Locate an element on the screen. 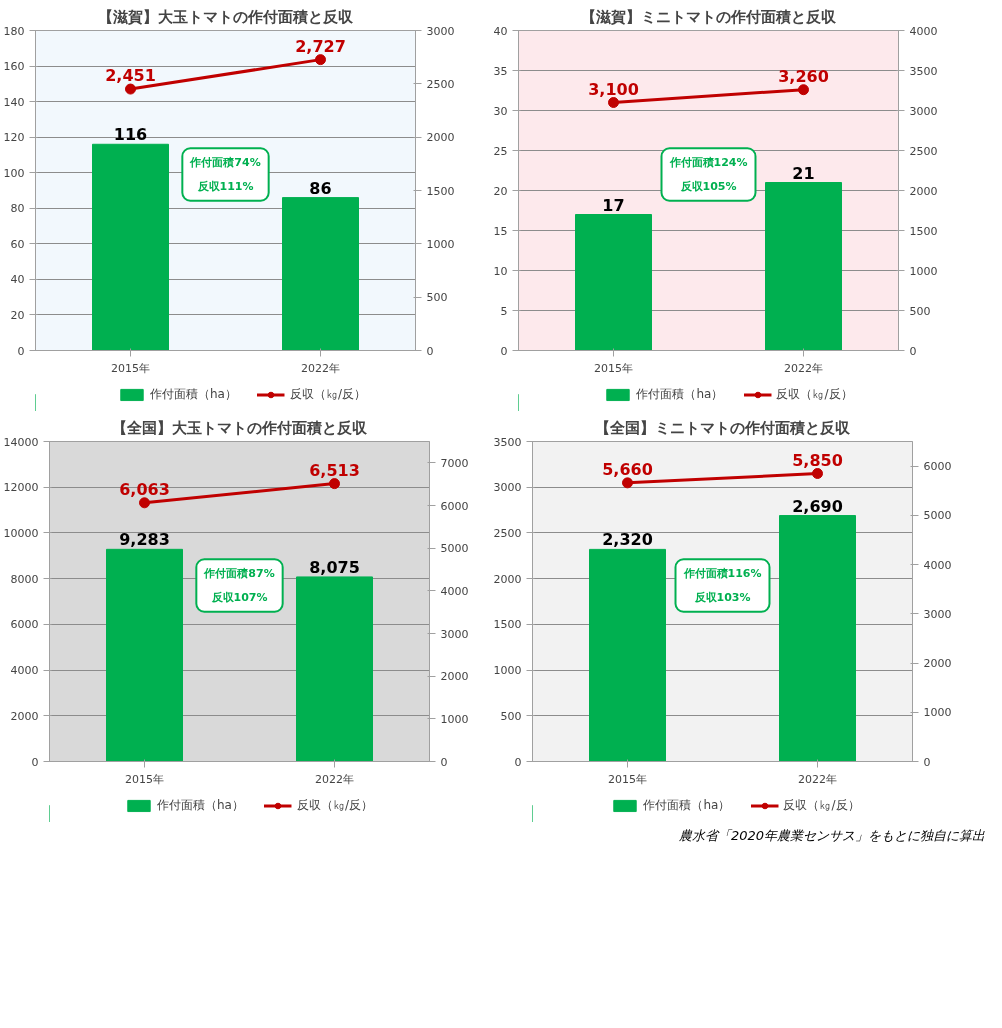 Image resolution: width=1002 pixels, height=1028 pixels. annotation: 作付面積124% 反収105% is located at coordinates (708, 174).